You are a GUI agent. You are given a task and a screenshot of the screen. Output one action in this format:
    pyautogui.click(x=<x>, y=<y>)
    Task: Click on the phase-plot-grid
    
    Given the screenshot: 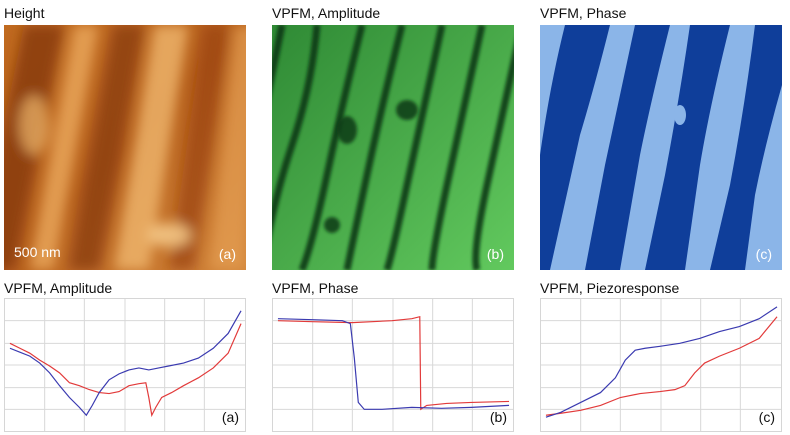 What is the action you would take?
    pyautogui.click(x=393, y=365)
    